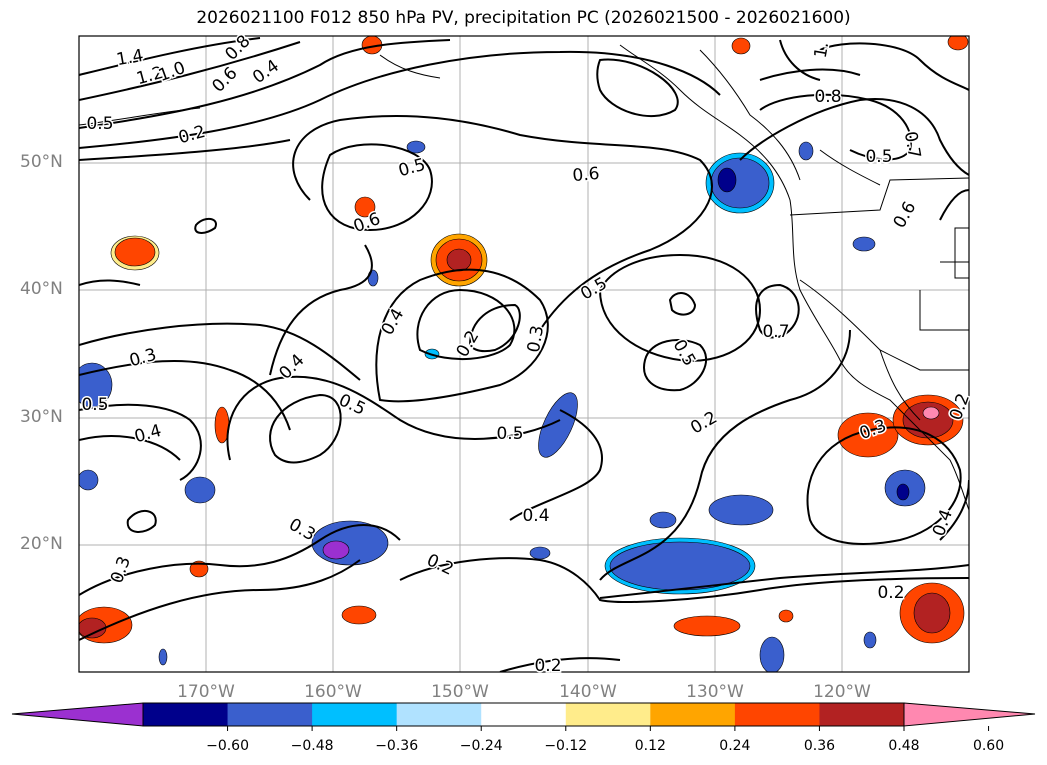 The width and height of the screenshot is (1047, 765). Describe the element at coordinates (842, 692) in the screenshot. I see `lon-label: 120°W` at that location.